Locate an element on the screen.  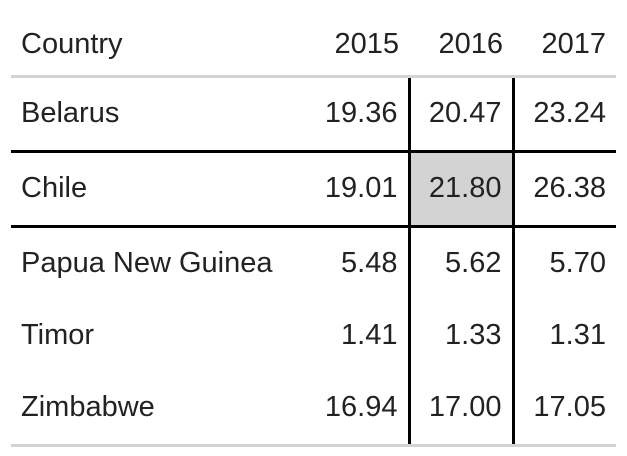
country-cell: Zimbabwe is located at coordinates (160, 409).